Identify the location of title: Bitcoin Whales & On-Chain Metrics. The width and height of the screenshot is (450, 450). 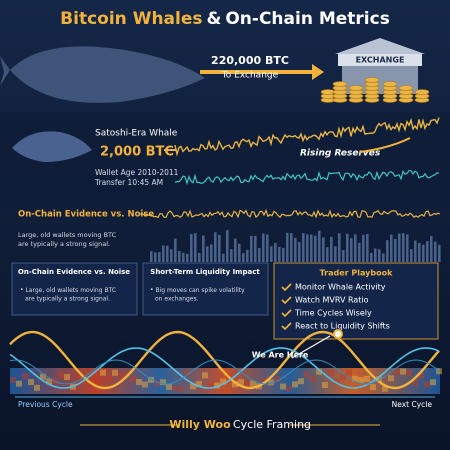
(225, 19).